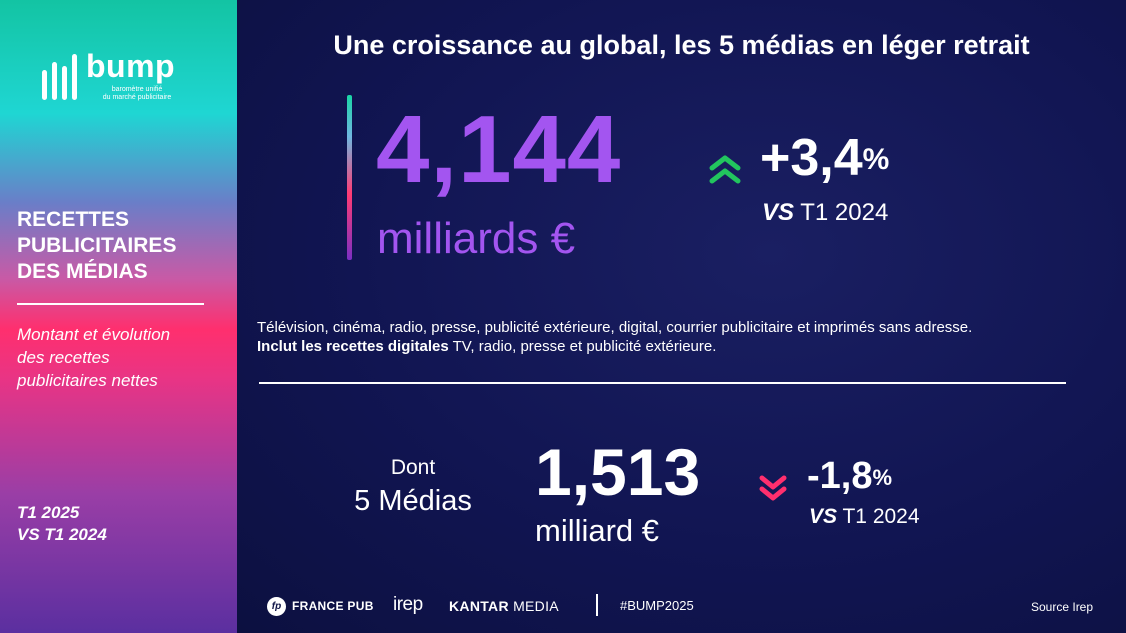 This screenshot has width=1126, height=633. Describe the element at coordinates (413, 467) in the screenshot. I see `five-medias-prefix: Dont` at that location.